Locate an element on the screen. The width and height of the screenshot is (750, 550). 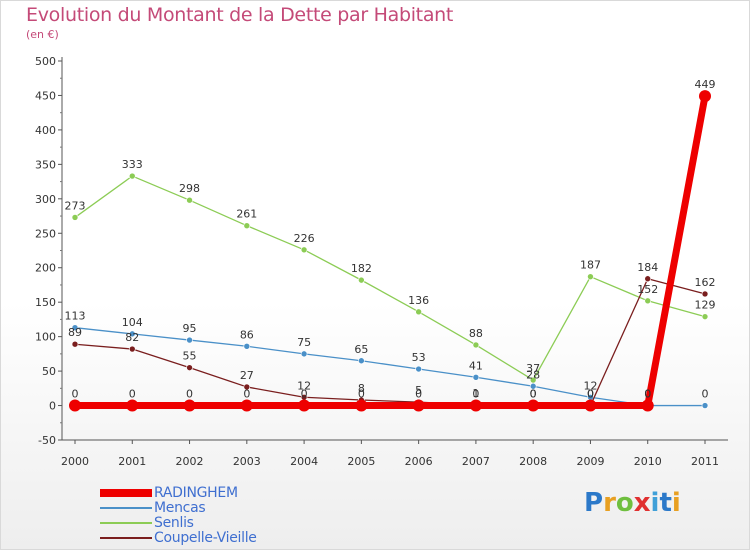
y-tick-label: 0 is located at coordinates (52, 406).